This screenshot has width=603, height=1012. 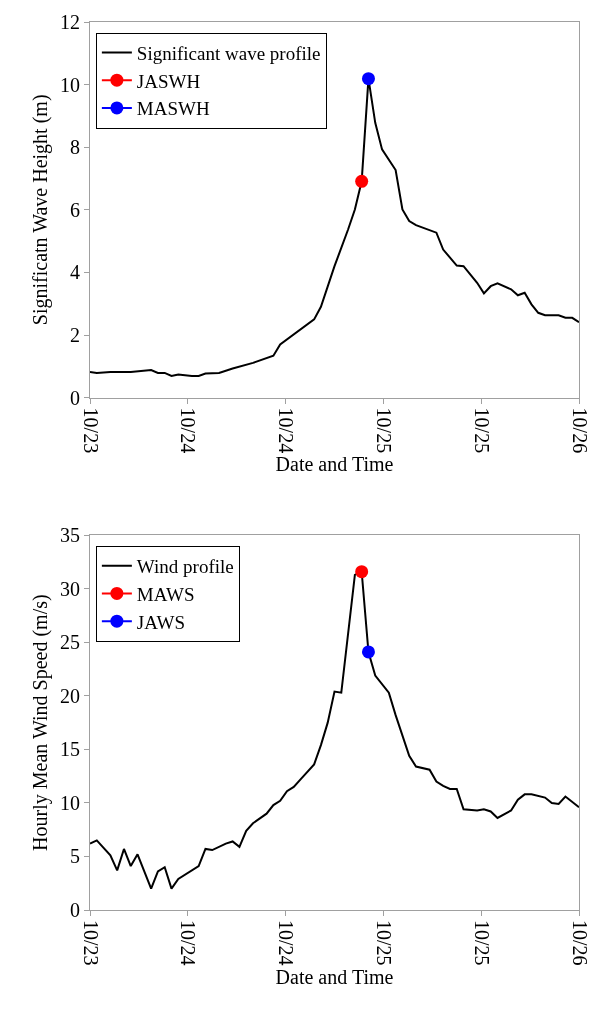 I want to click on y-tick-label: 2, so click(x=75, y=335).